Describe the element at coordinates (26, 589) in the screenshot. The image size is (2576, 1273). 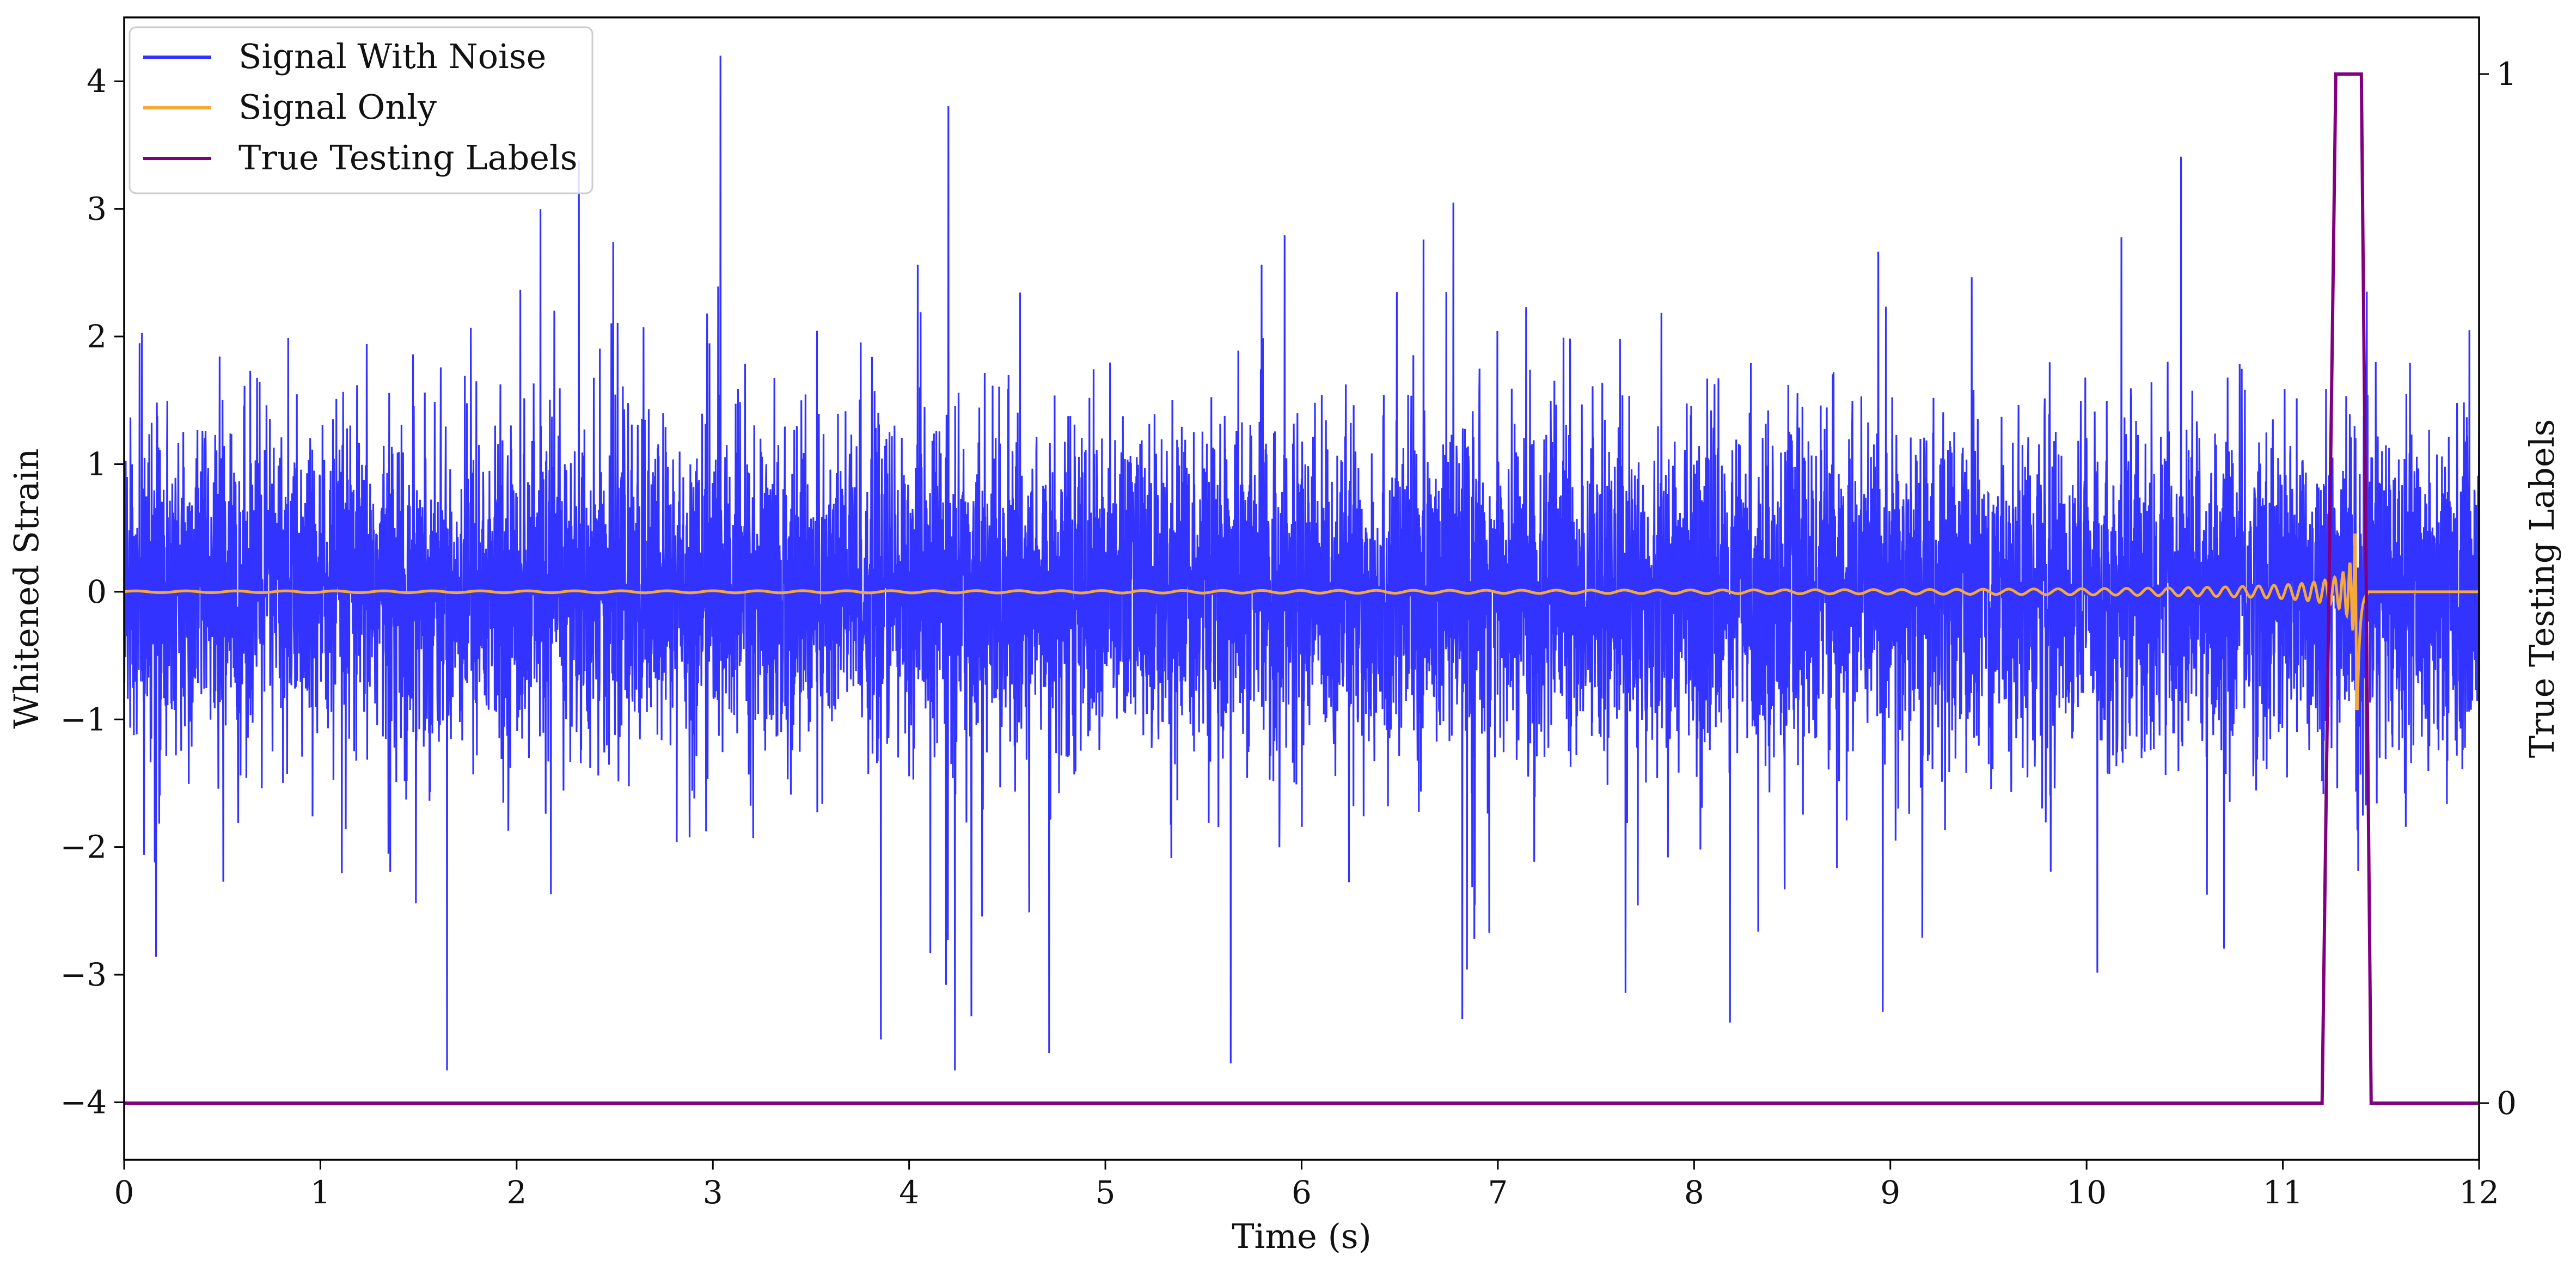
I see `y-axis-label: Whitened Strain` at that location.